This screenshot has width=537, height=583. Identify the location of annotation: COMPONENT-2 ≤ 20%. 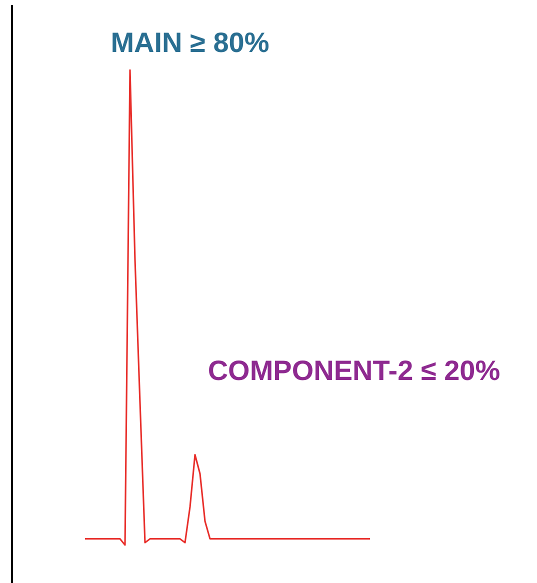
(354, 370).